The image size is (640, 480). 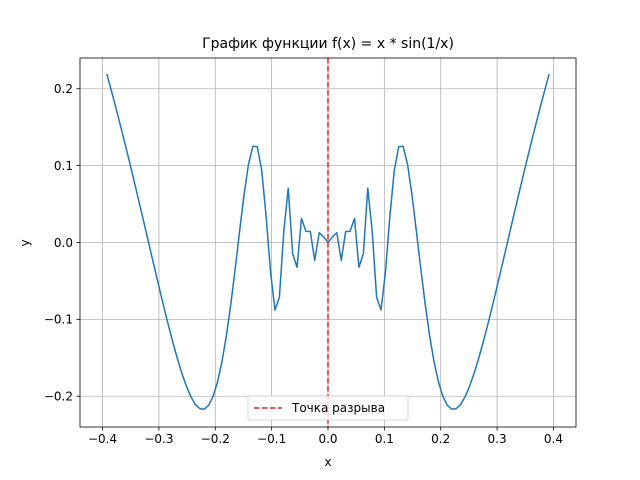 What do you see at coordinates (58, 320) in the screenshot?
I see `y-tick-label: −0.1` at bounding box center [58, 320].